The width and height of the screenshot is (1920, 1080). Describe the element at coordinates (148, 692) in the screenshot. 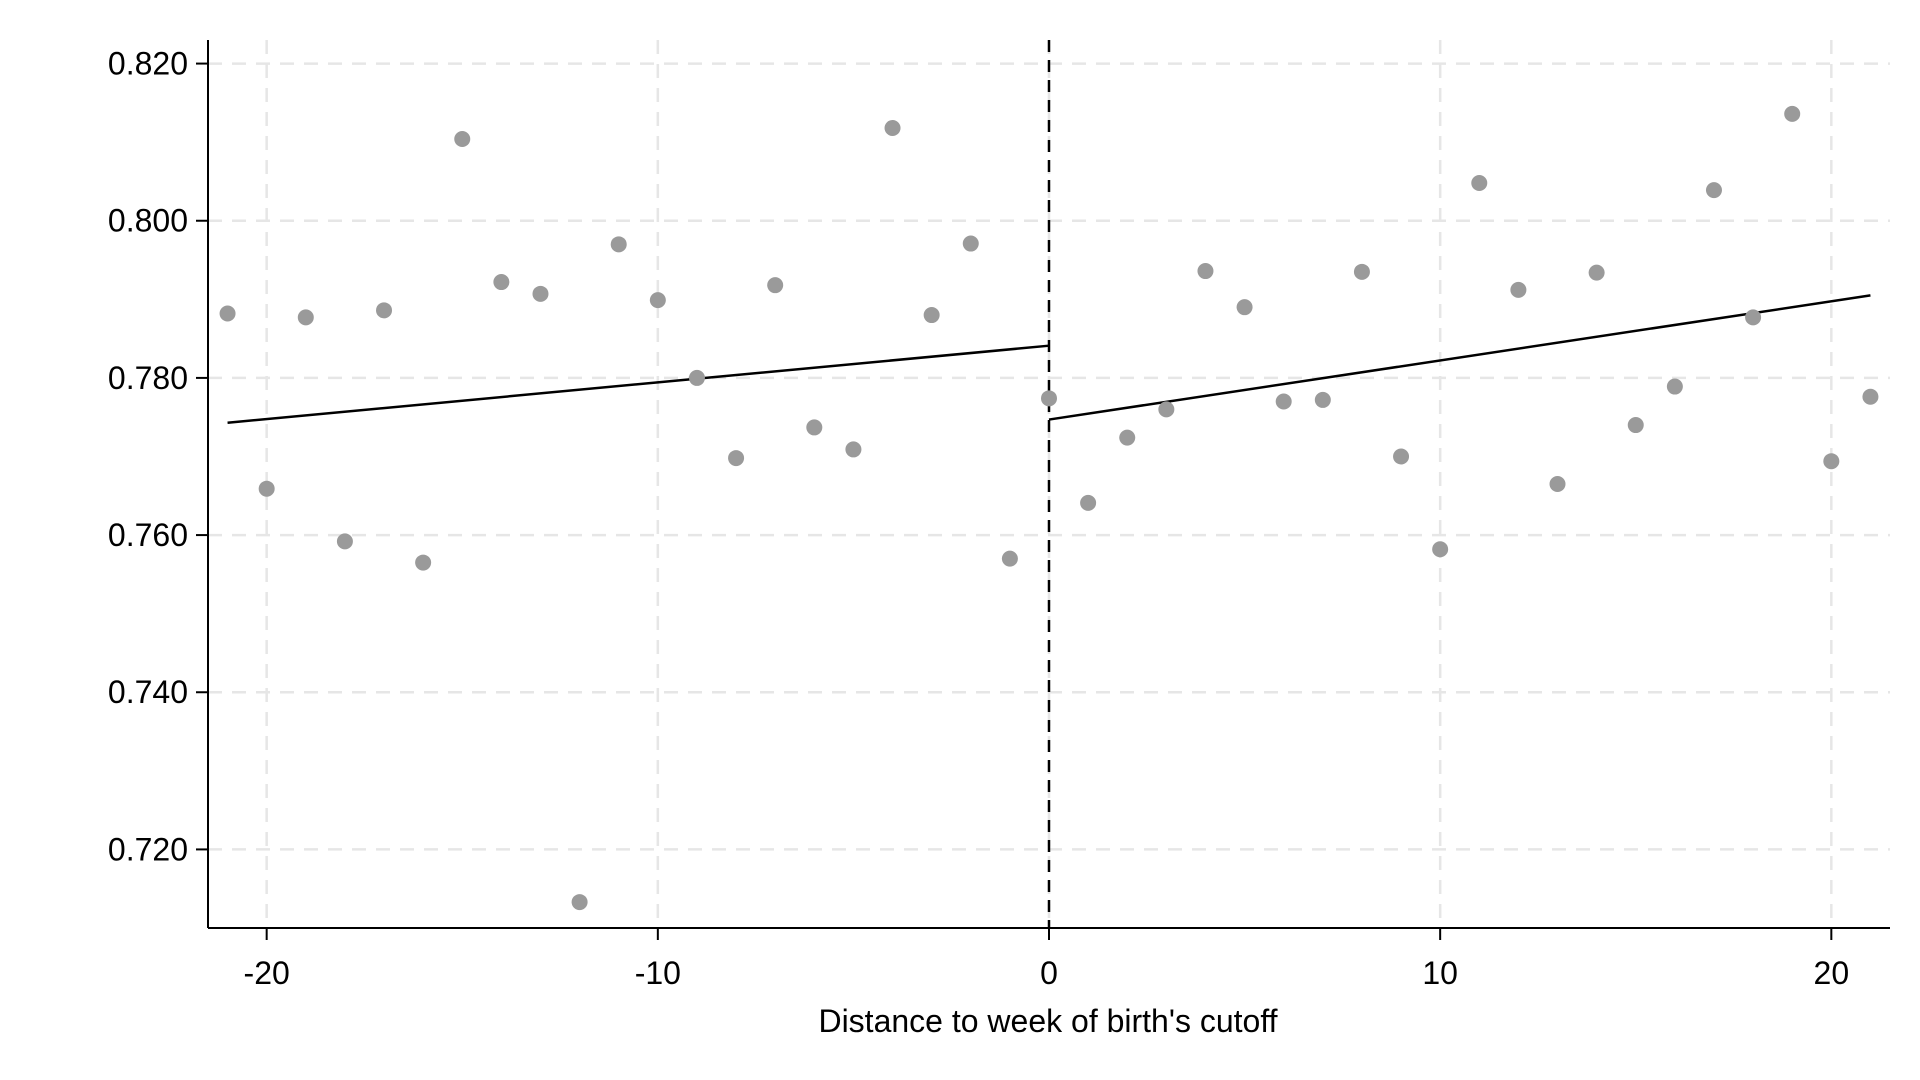

I see `y-tick-label-1: 0.740` at that location.